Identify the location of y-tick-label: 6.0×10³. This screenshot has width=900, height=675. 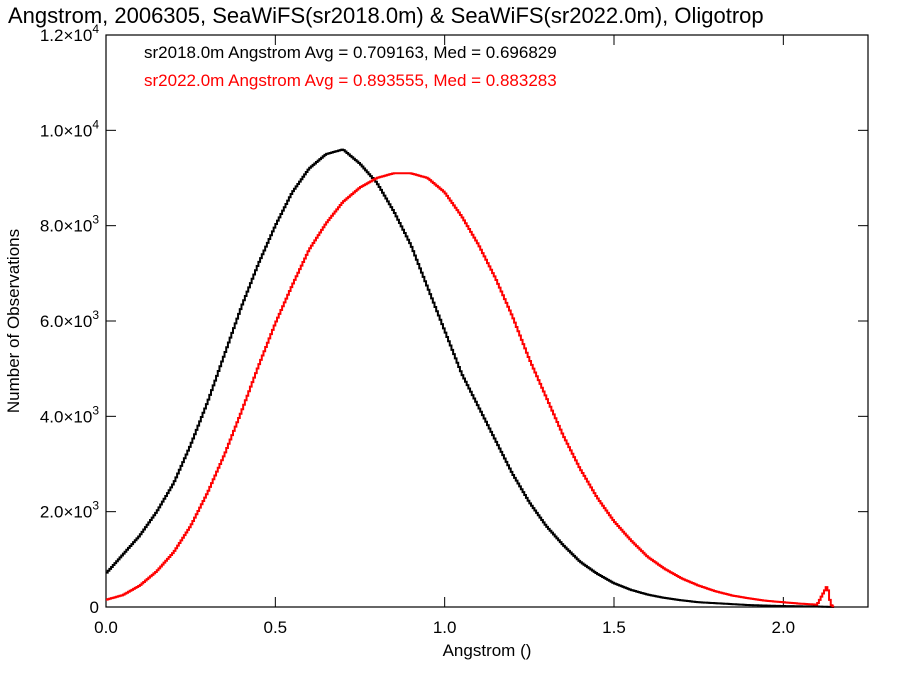
(69, 319).